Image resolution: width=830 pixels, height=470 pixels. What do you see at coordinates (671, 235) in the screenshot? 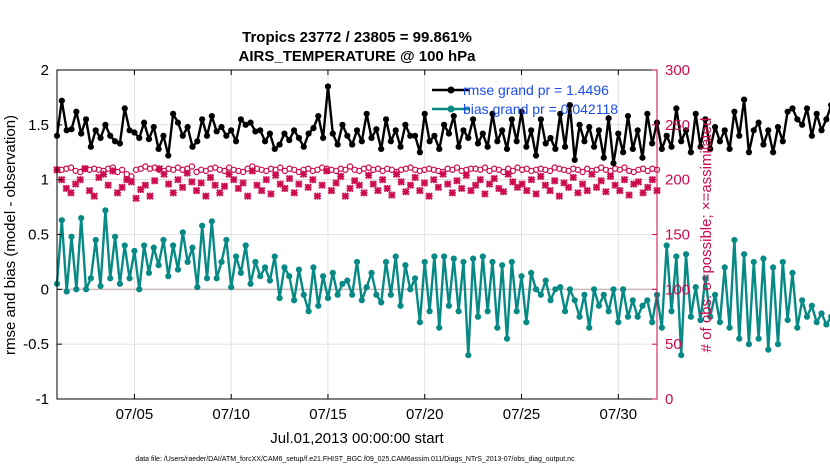
I see `y-right-ticks: 0 50 100 150 200 250 300` at bounding box center [671, 235].